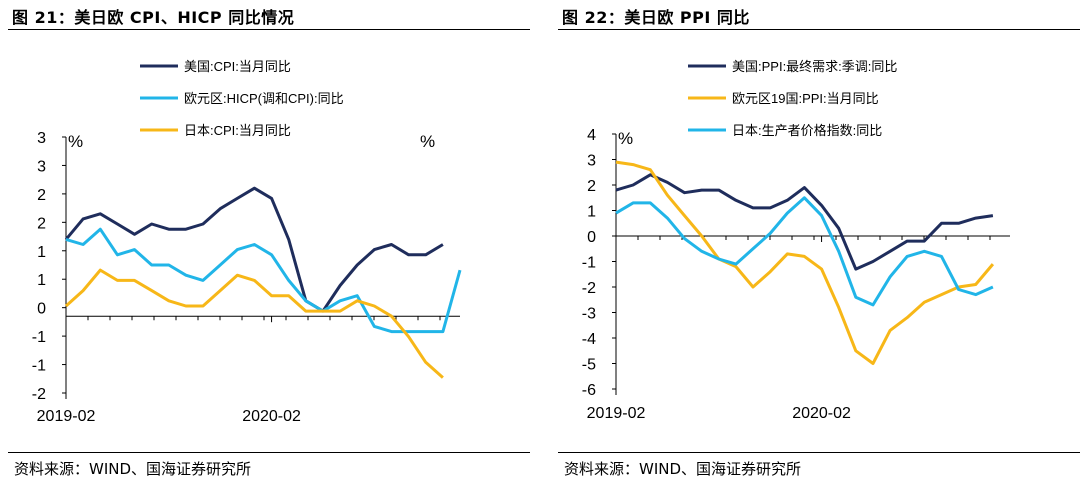  I want to click on y-tick-label: 4, so click(591, 135).